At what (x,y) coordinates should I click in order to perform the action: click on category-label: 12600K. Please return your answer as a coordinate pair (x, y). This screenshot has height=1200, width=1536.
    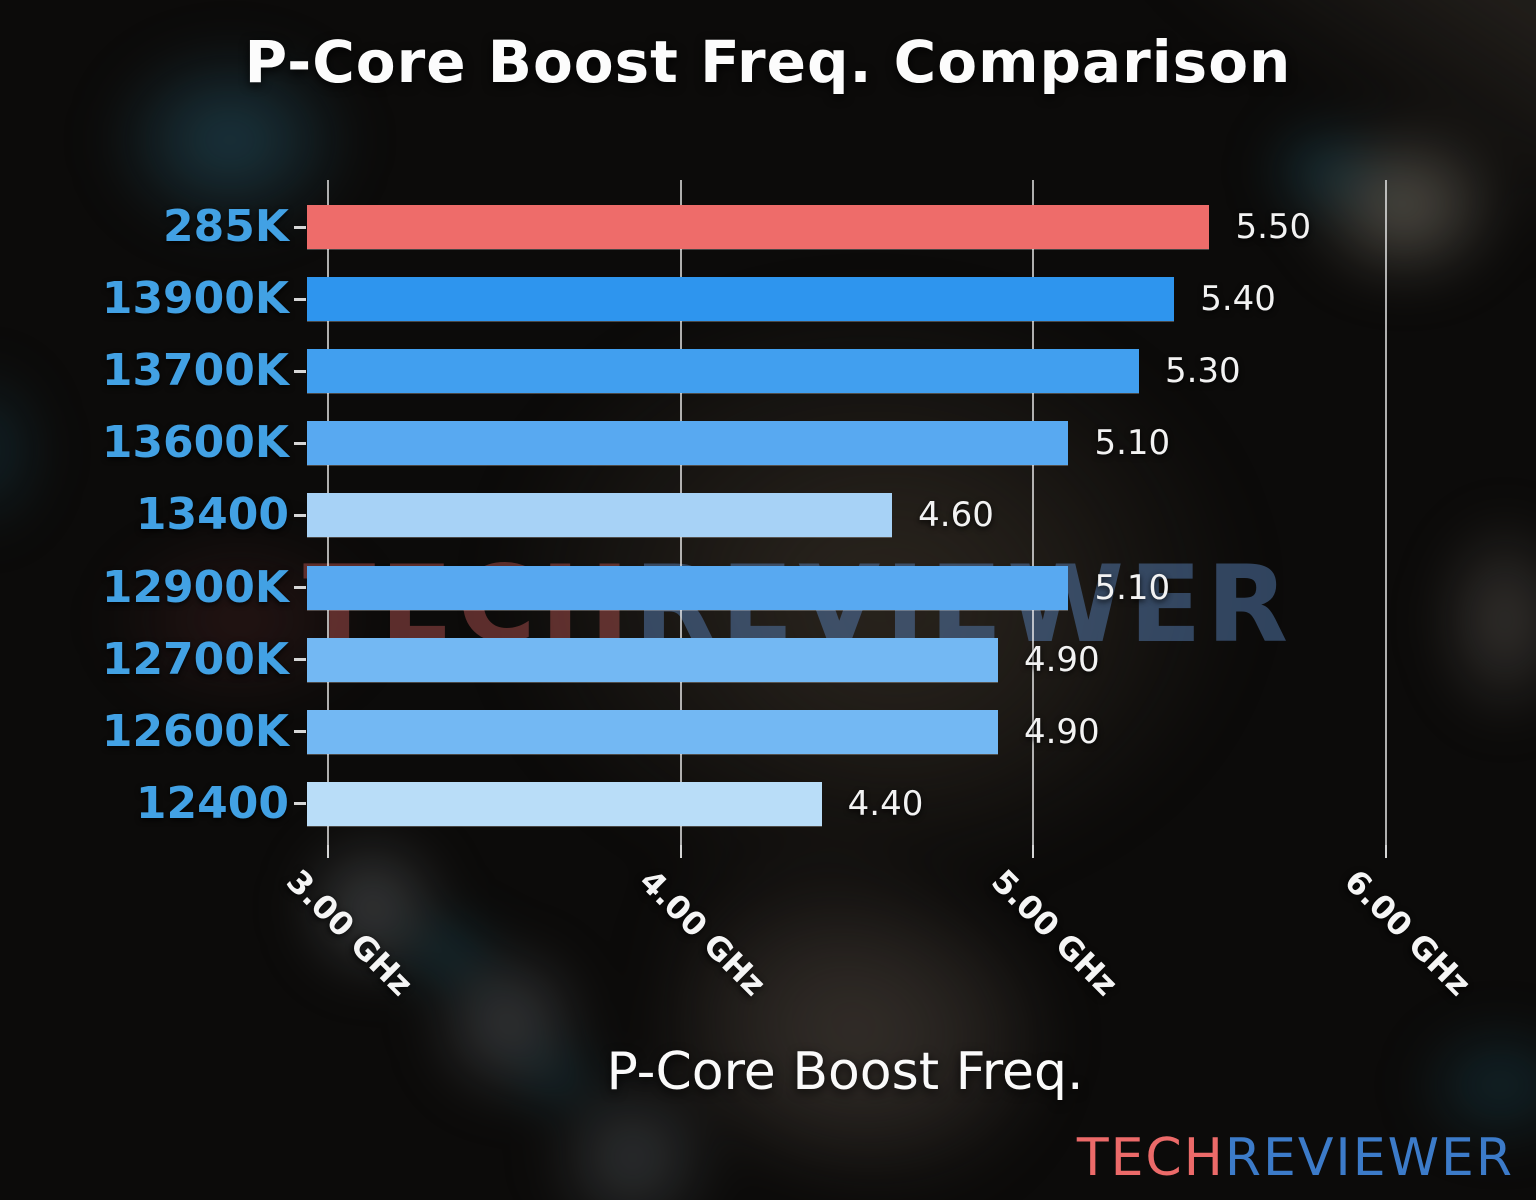
    Looking at the image, I should click on (195, 731).